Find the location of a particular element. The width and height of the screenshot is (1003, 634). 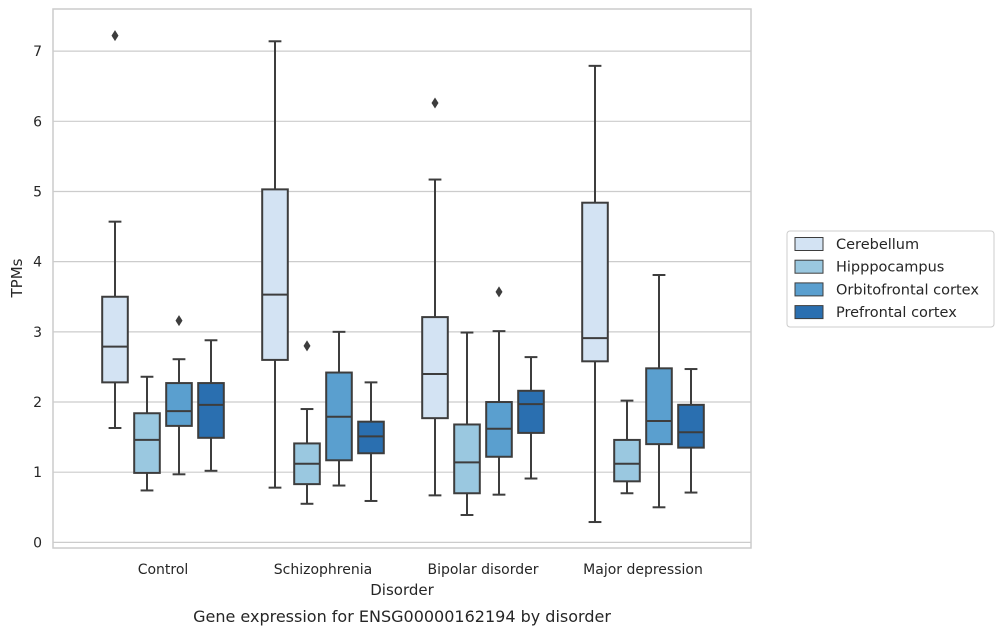

y-tick-label: 0 is located at coordinates (37, 543).